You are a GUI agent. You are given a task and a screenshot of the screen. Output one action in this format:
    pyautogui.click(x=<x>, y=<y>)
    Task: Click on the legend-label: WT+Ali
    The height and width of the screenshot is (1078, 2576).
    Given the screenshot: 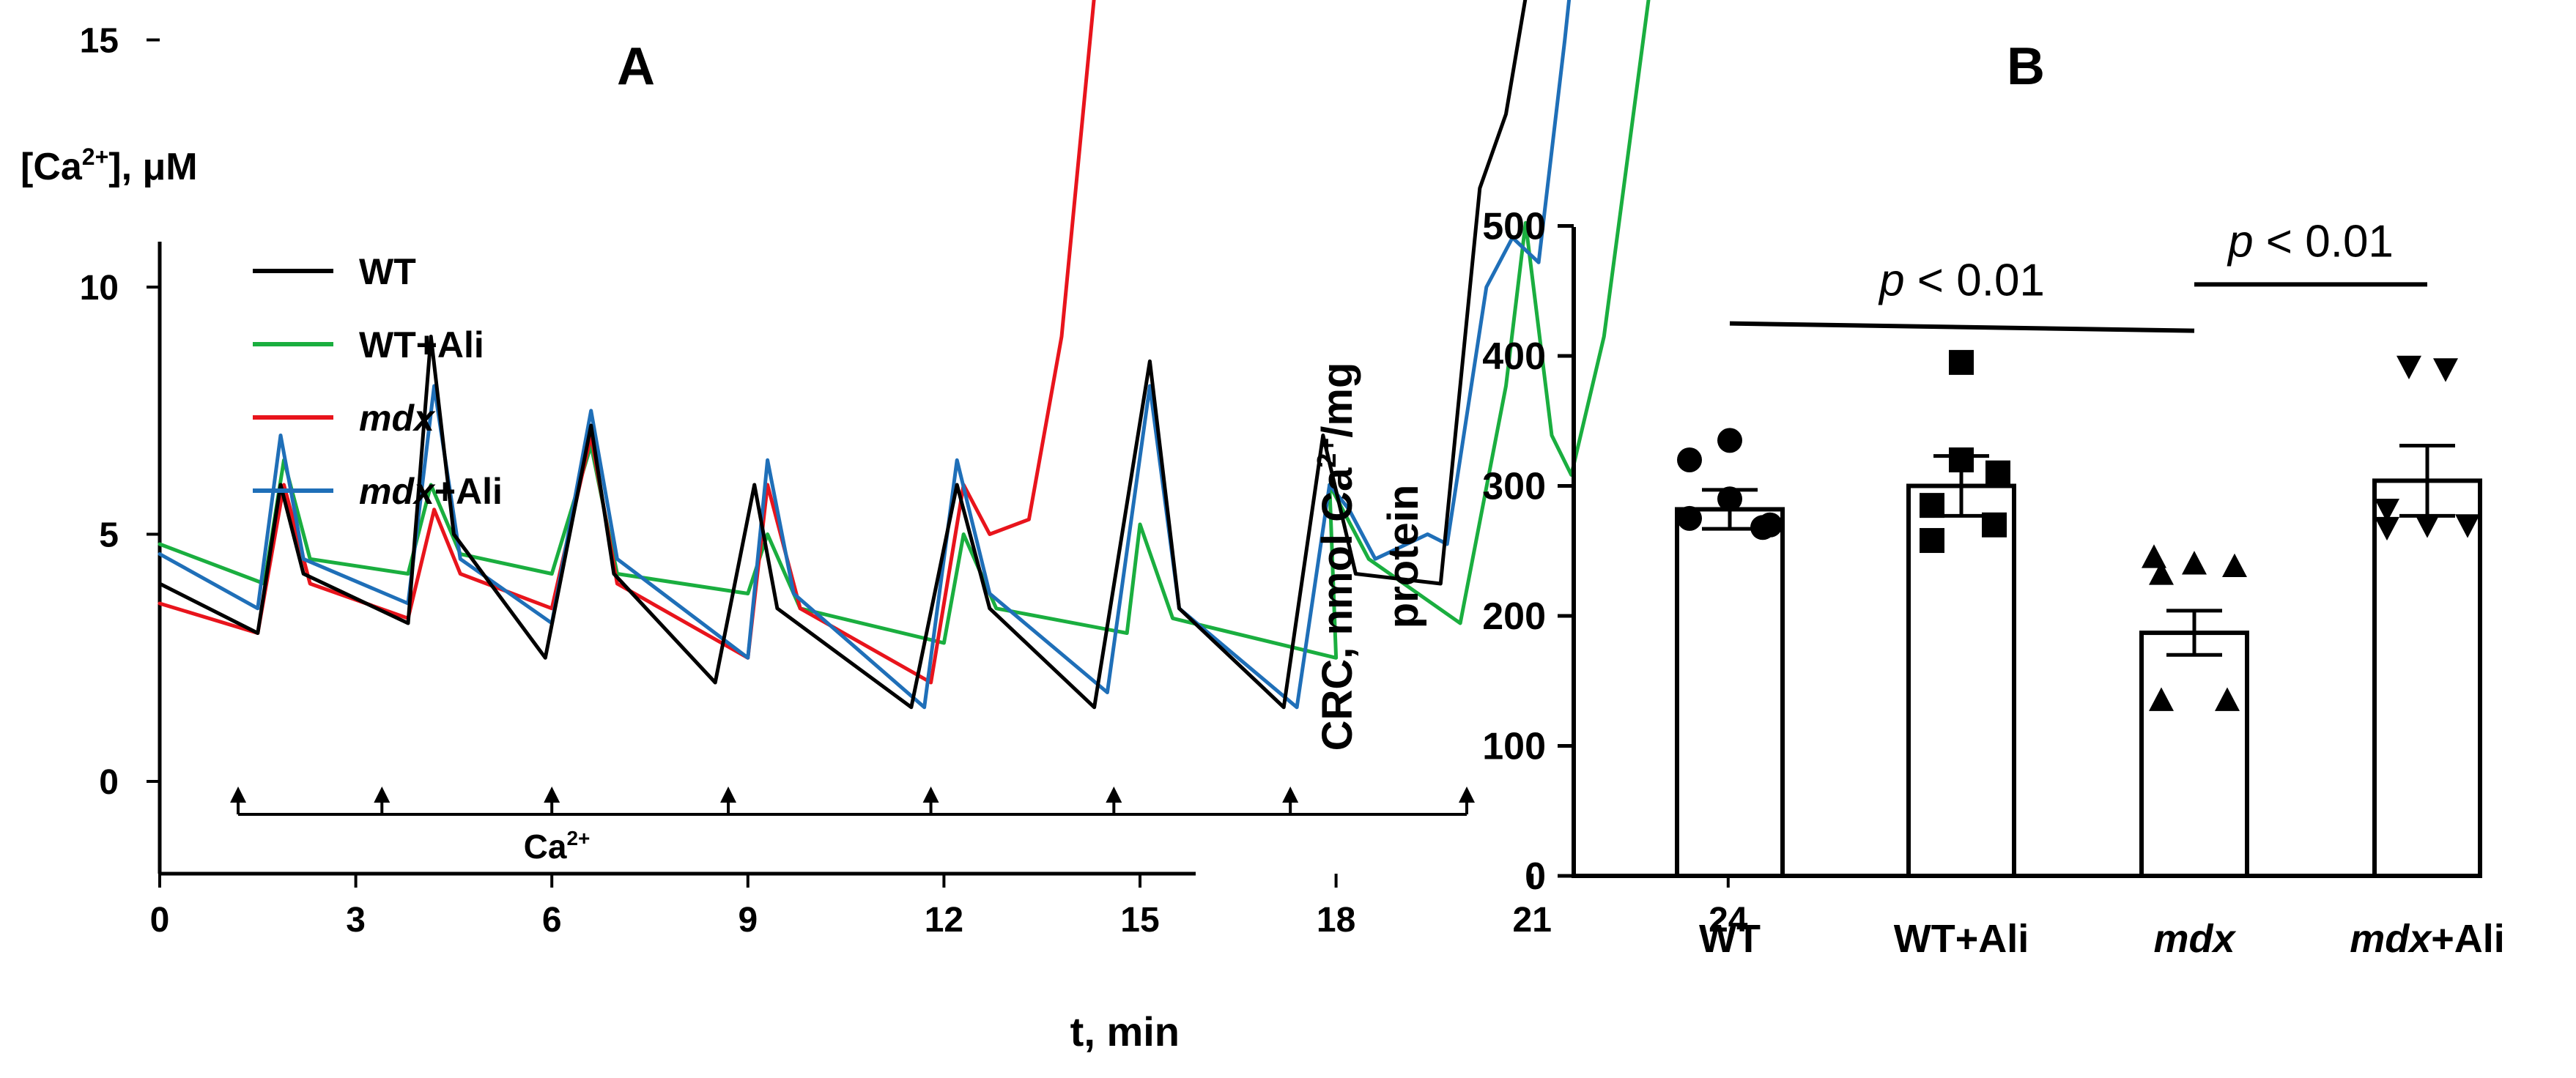 What is the action you would take?
    pyautogui.click(x=421, y=345)
    